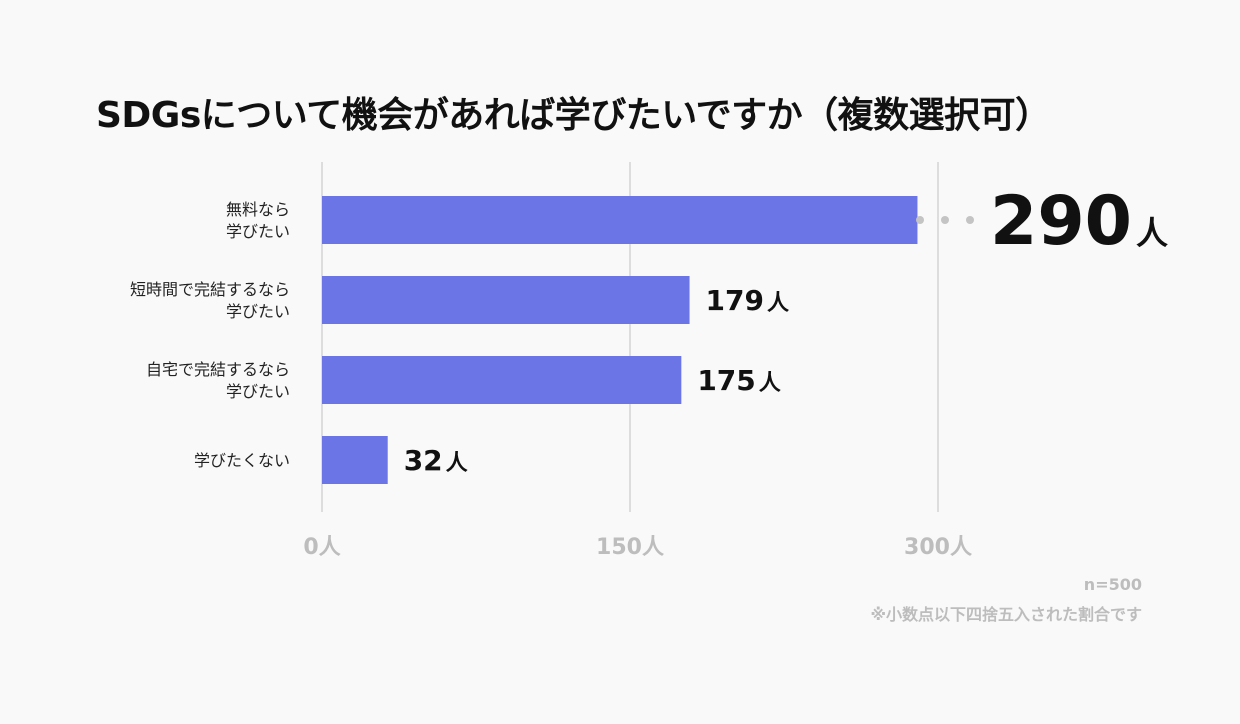 The width and height of the screenshot is (1240, 724). What do you see at coordinates (1079, 221) in the screenshot?
I see `value-label: 290 人` at bounding box center [1079, 221].